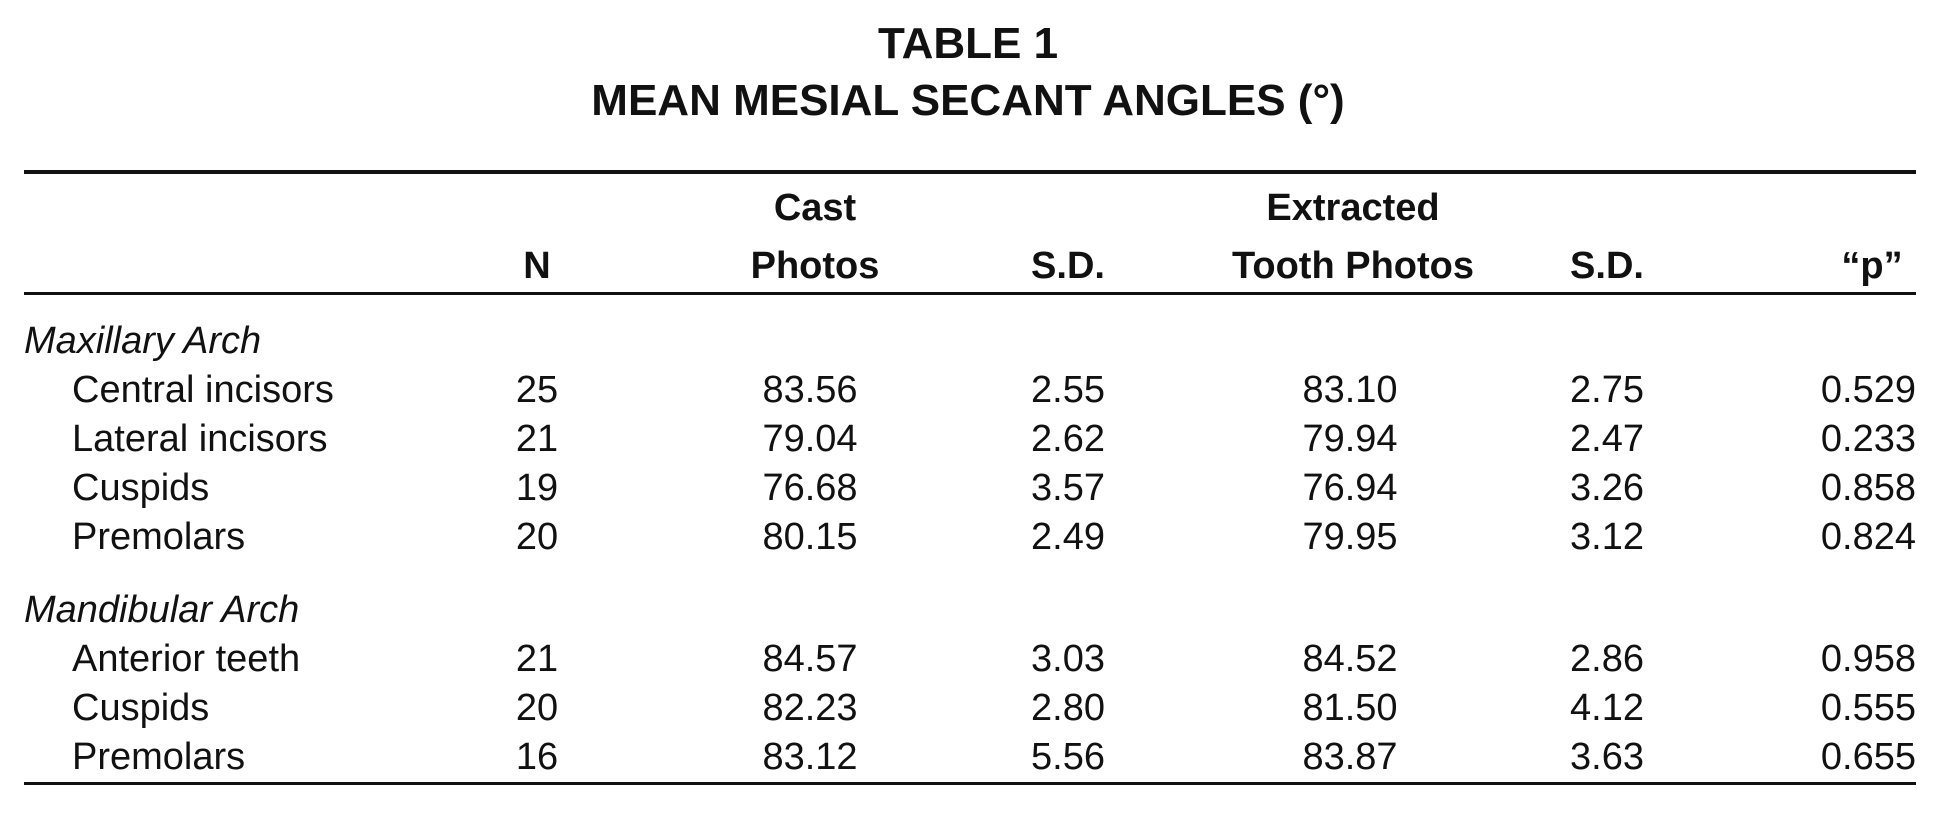 This screenshot has height=815, width=1936. Describe the element at coordinates (810, 537) in the screenshot. I see `cell-cast-photos: 80.15` at that location.